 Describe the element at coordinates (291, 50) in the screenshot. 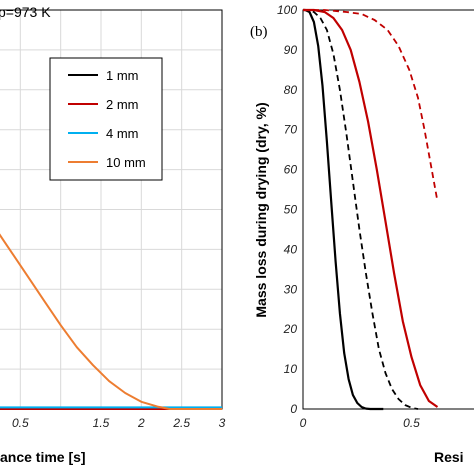

I see `y-tick-label: 90` at that location.